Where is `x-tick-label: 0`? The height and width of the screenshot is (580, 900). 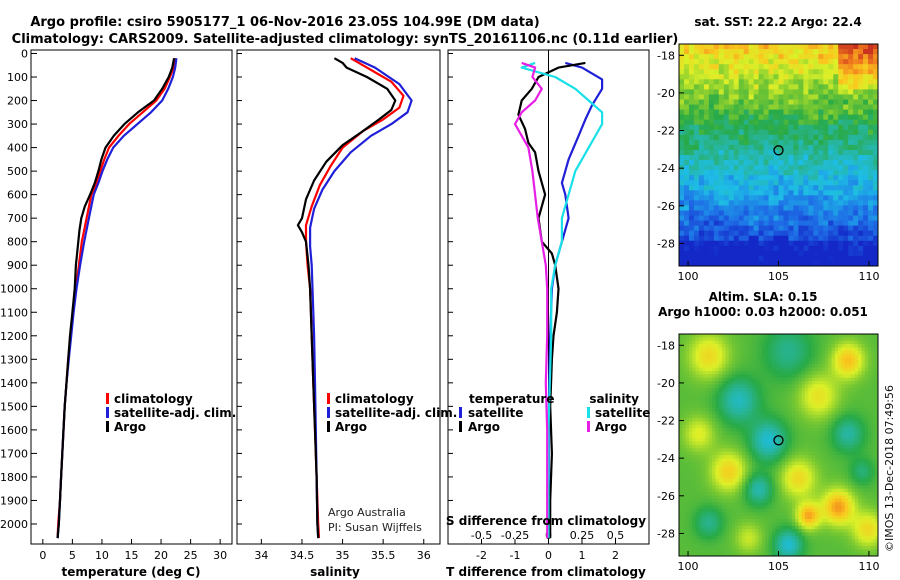 x-tick-label: 0 is located at coordinates (42, 555).